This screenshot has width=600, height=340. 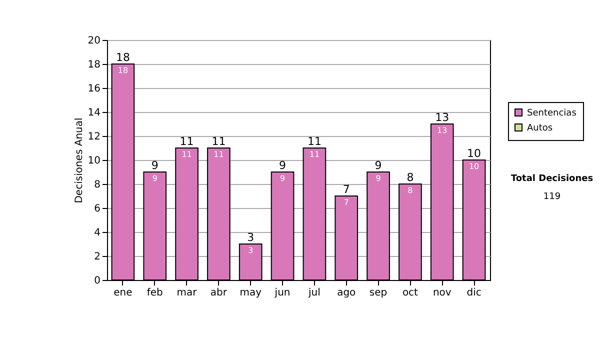 I want to click on legend-label: Sentencias, so click(x=552, y=113).